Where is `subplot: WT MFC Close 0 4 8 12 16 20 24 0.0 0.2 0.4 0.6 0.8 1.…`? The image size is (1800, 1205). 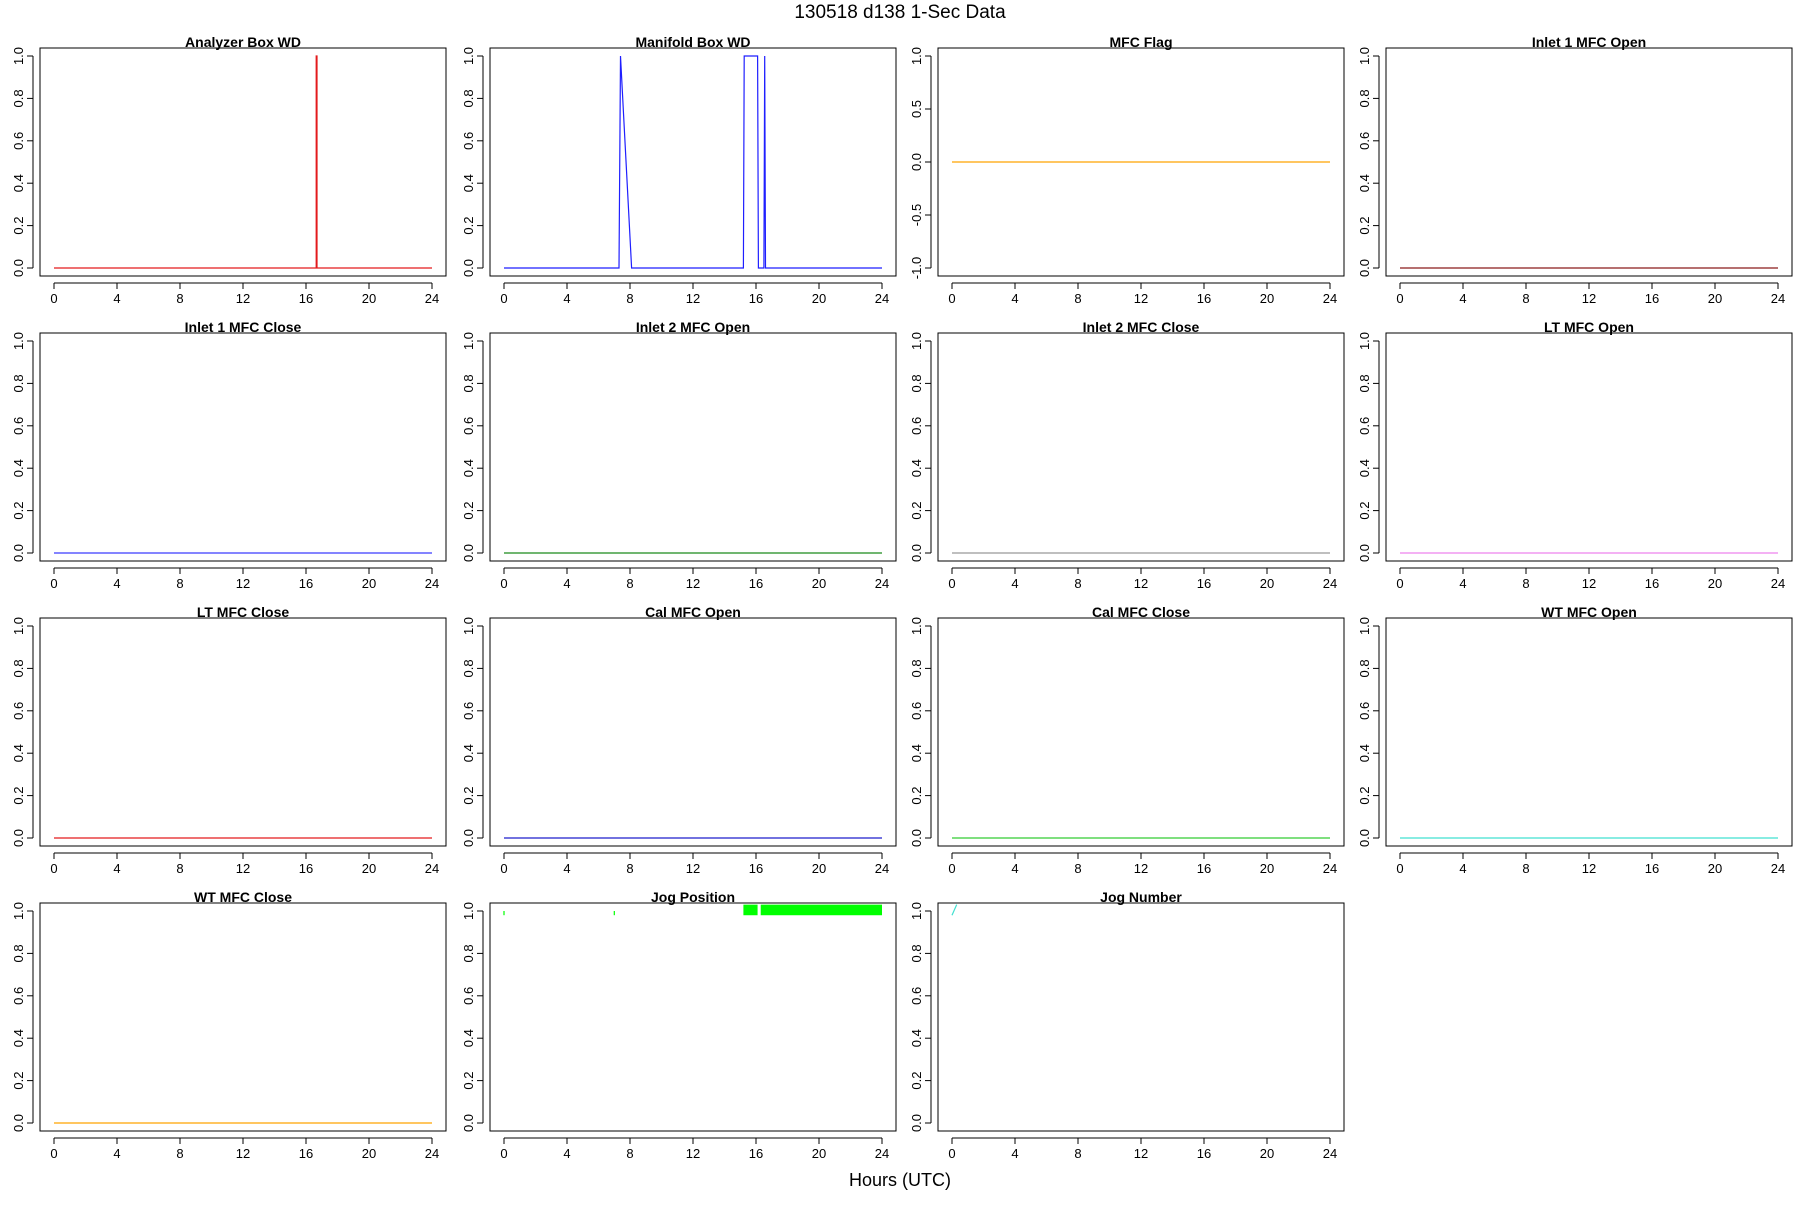
subplot: WT MFC Close 0 4 8 12 16 20 24 0.0 0.2 0.4 0.6 0.8 1.… is located at coordinates (229, 1025).